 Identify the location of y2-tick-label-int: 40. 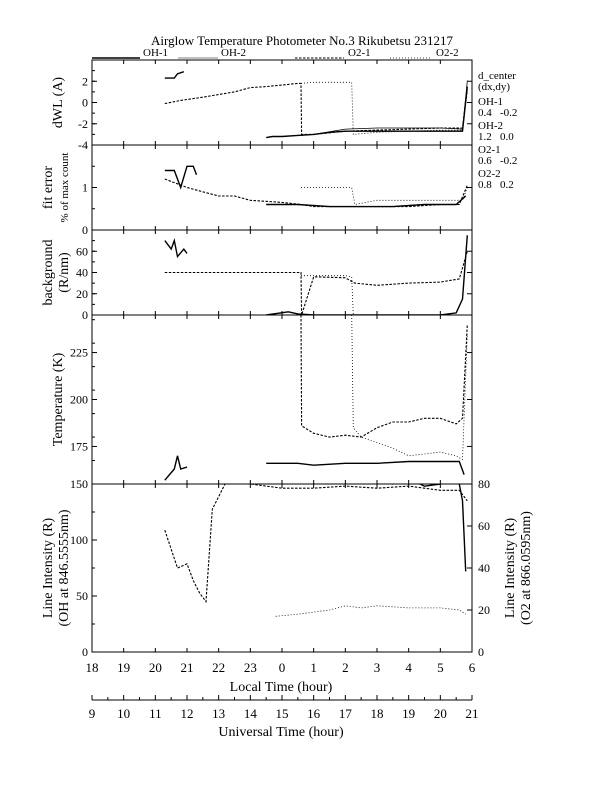
(484, 568).